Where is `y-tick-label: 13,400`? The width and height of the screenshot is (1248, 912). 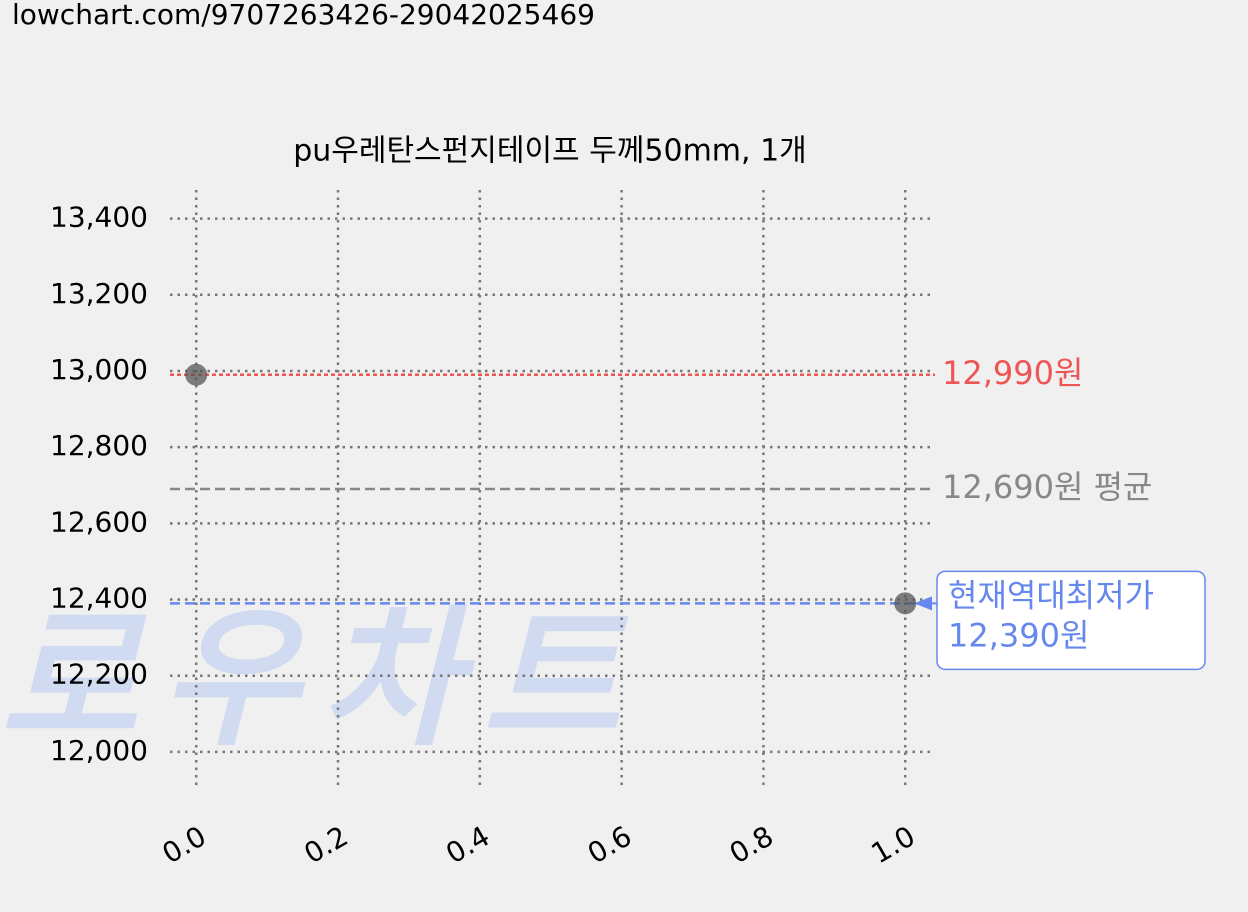 y-tick-label: 13,400 is located at coordinates (99, 217).